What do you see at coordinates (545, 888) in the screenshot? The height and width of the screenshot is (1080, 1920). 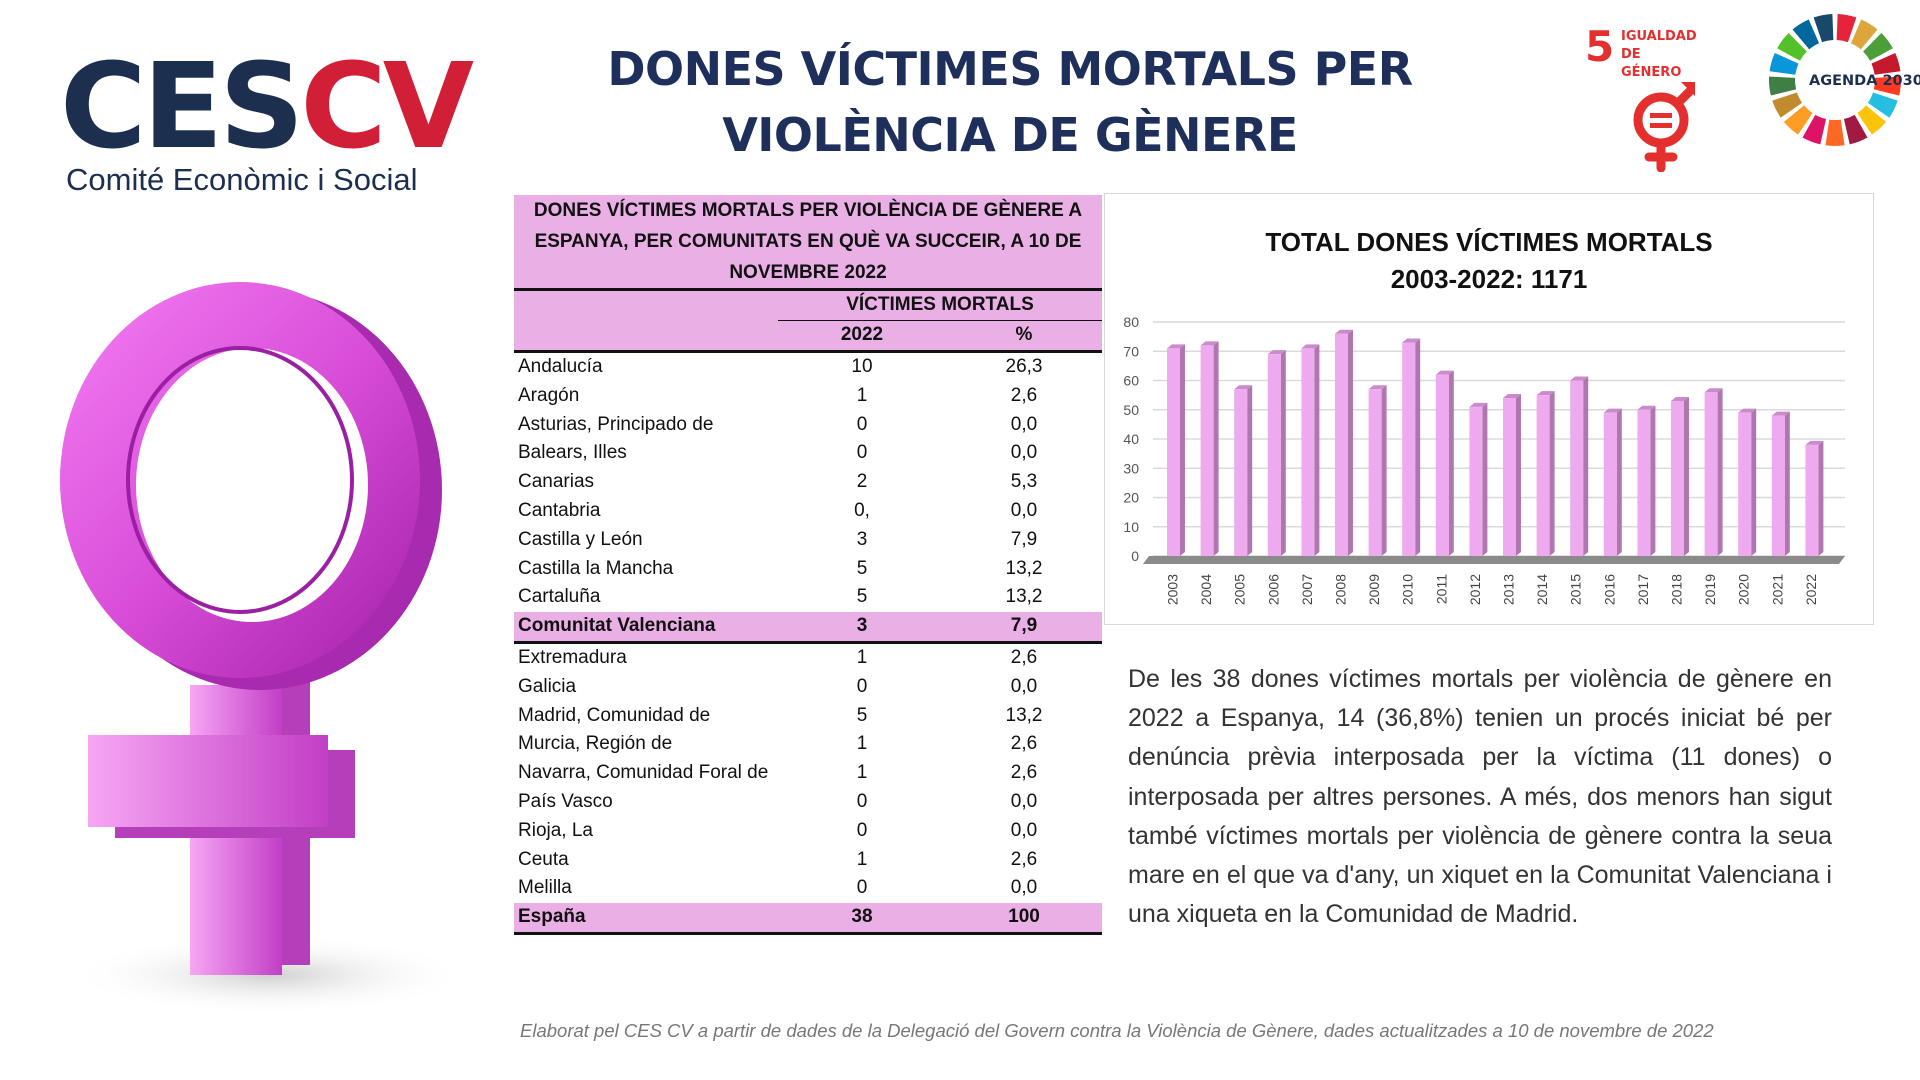 I see `table-cell-region: Melilla` at bounding box center [545, 888].